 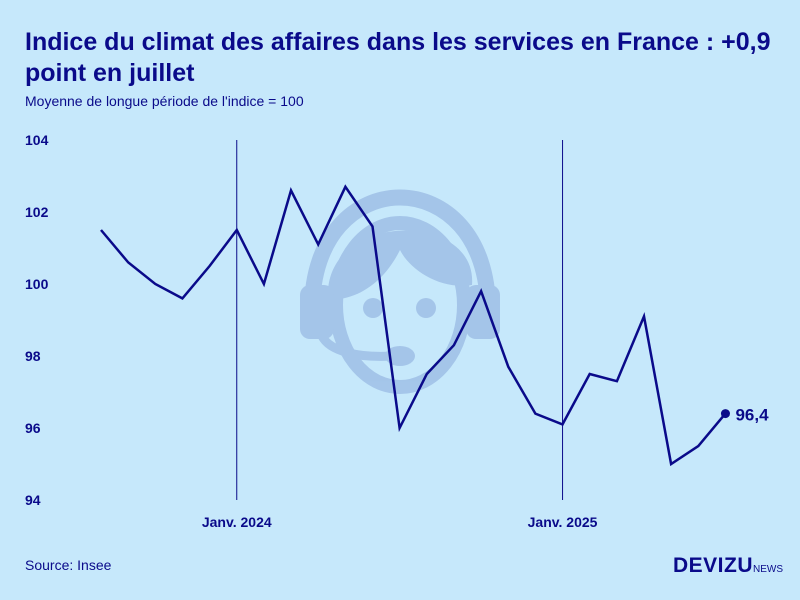 What do you see at coordinates (768, 569) in the screenshot?
I see `logo-subtext: NEWS` at bounding box center [768, 569].